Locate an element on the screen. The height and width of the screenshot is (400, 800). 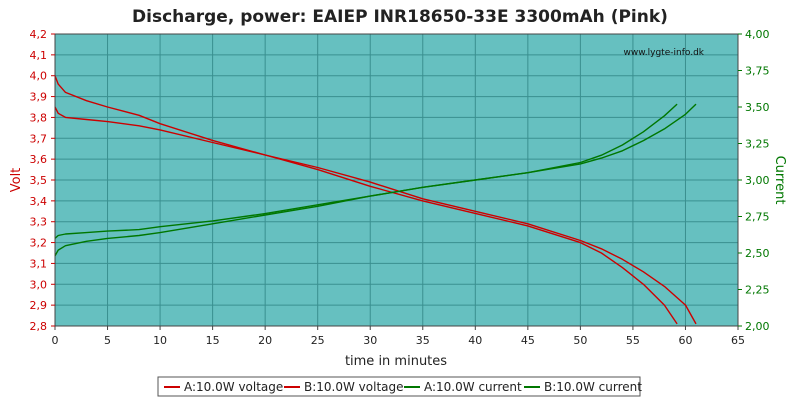
y-left-tick-label: 4,0 is located at coordinates (39, 76).